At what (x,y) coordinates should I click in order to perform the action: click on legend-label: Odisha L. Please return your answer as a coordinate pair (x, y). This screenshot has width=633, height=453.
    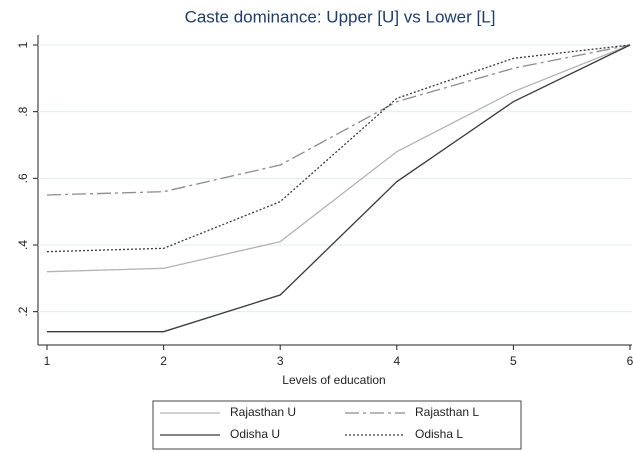
    Looking at the image, I should click on (439, 434).